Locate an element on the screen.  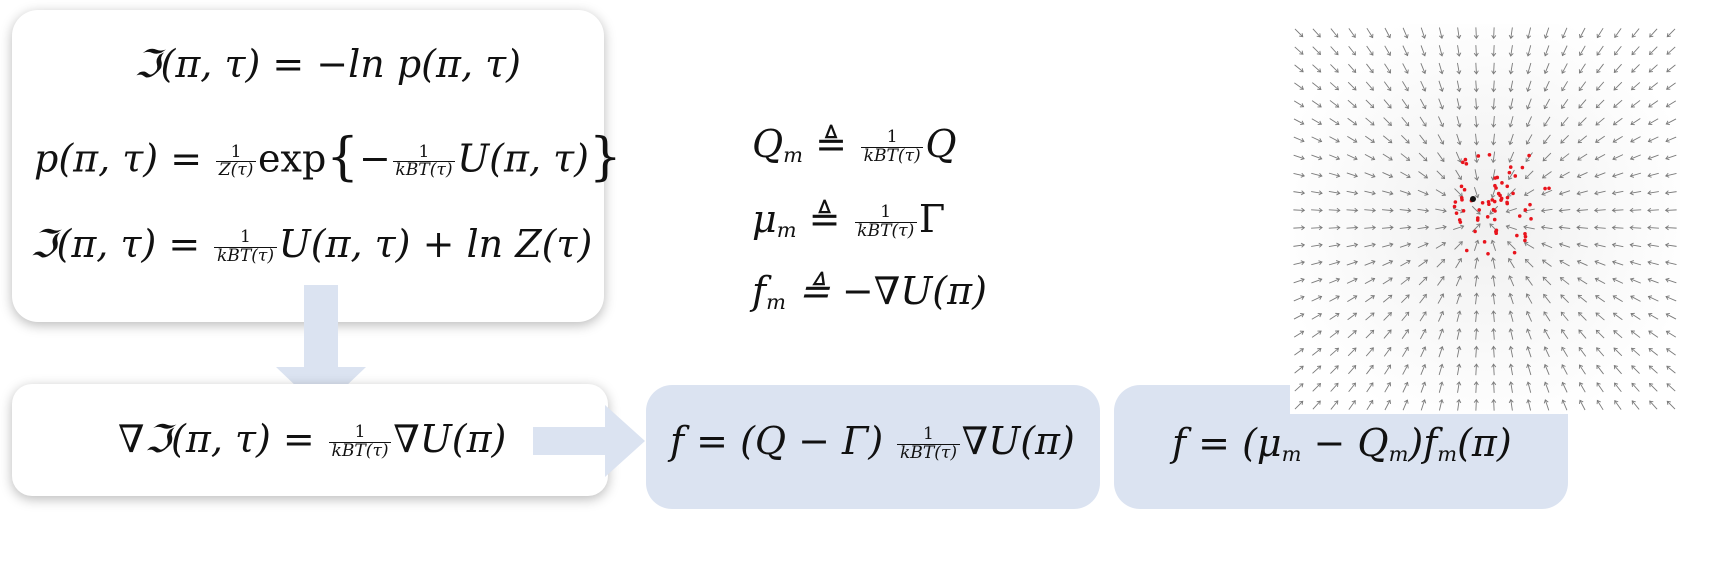
Qm-lhs: Q is located at coordinates (768, 144).